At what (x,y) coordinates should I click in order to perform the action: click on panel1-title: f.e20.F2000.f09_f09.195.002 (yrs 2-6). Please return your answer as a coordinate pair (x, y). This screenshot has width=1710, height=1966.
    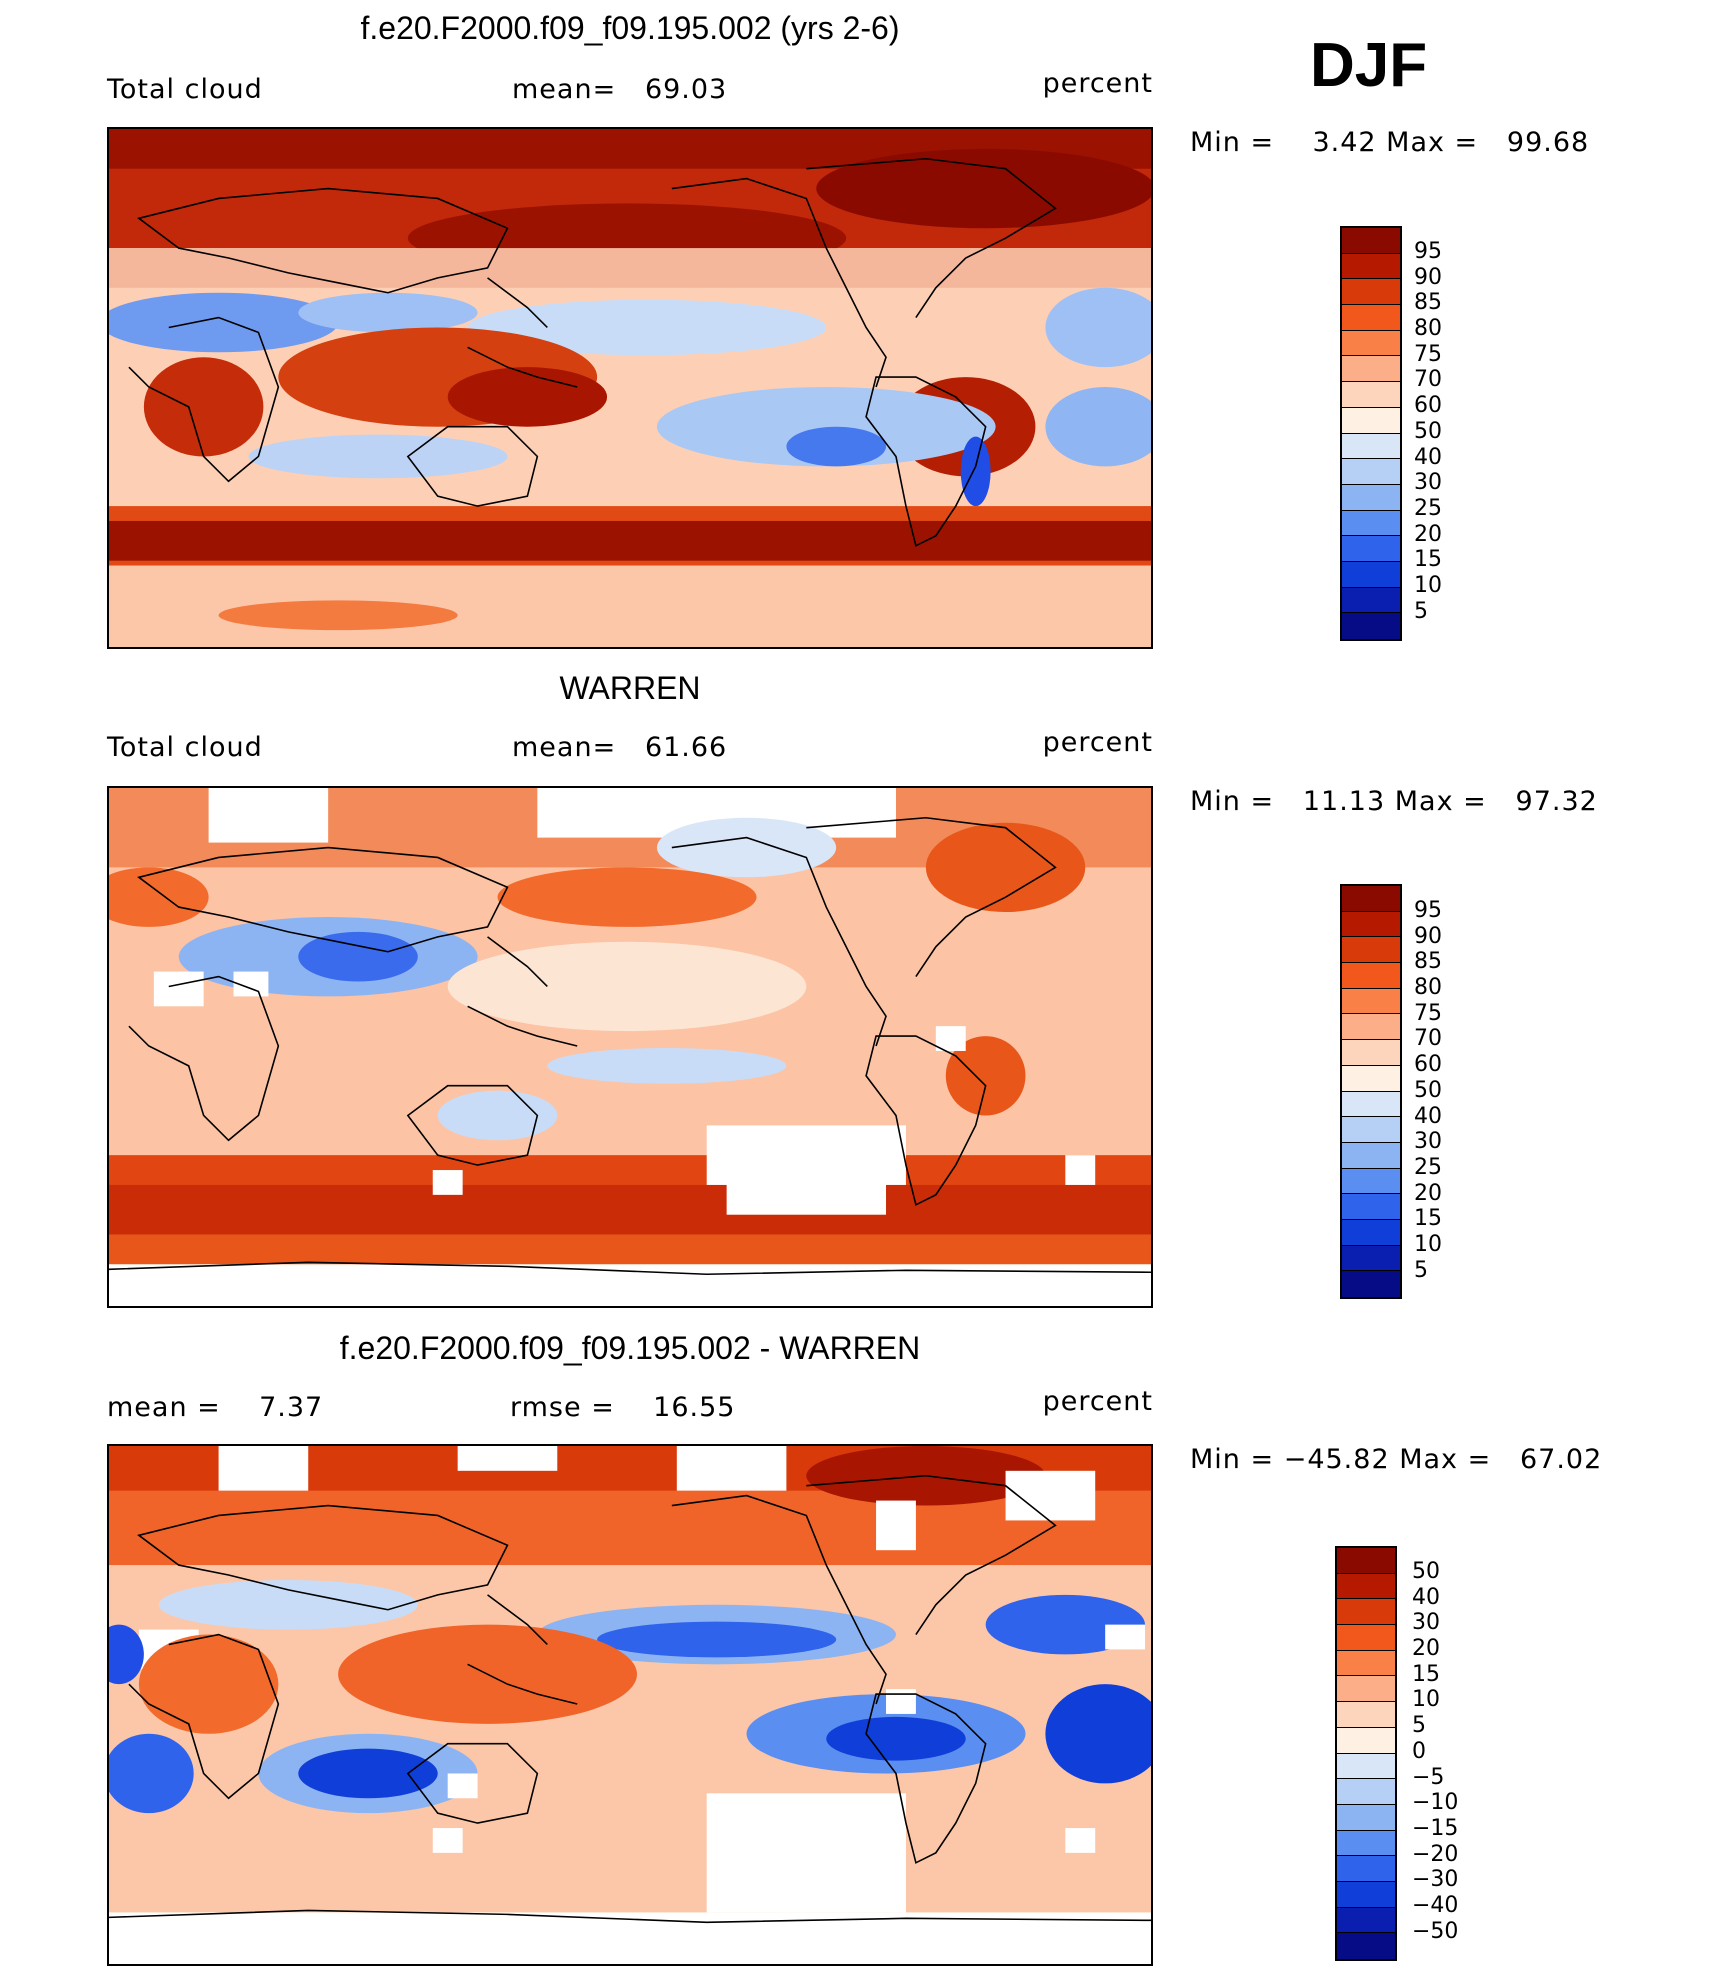
    Looking at the image, I should click on (630, 28).